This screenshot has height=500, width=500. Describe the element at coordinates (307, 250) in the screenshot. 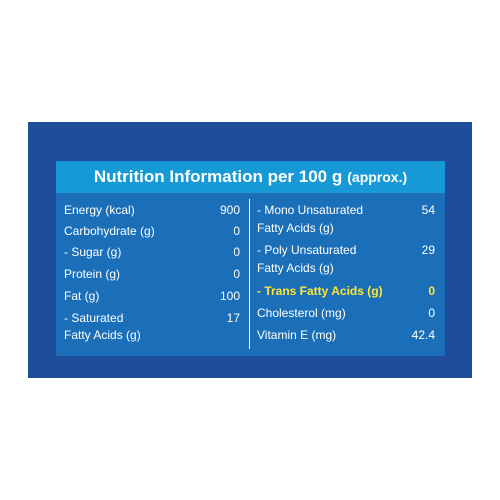

I see `row-label: - Poly Unsaturated` at that location.